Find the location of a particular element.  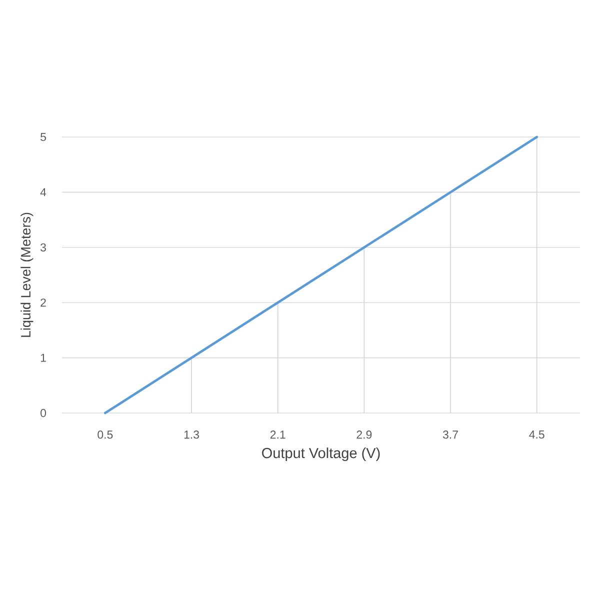

y-tick-label: 1 is located at coordinates (43, 358).